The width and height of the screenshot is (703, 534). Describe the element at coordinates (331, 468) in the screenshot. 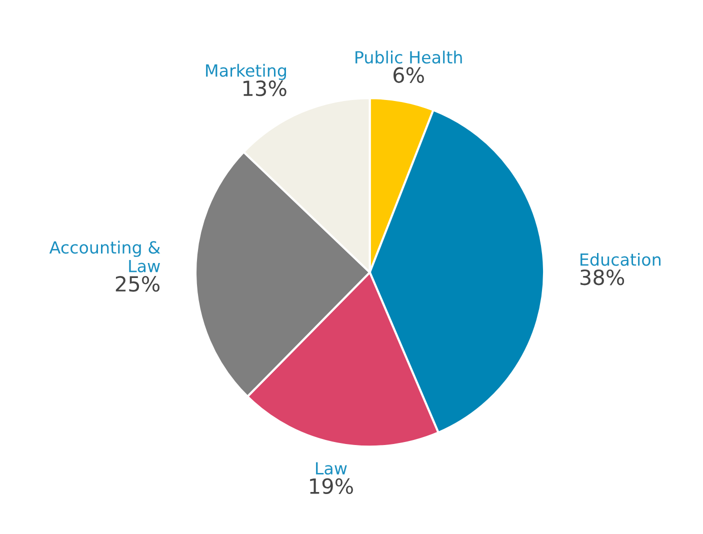

I see `slice-label: Law` at that location.